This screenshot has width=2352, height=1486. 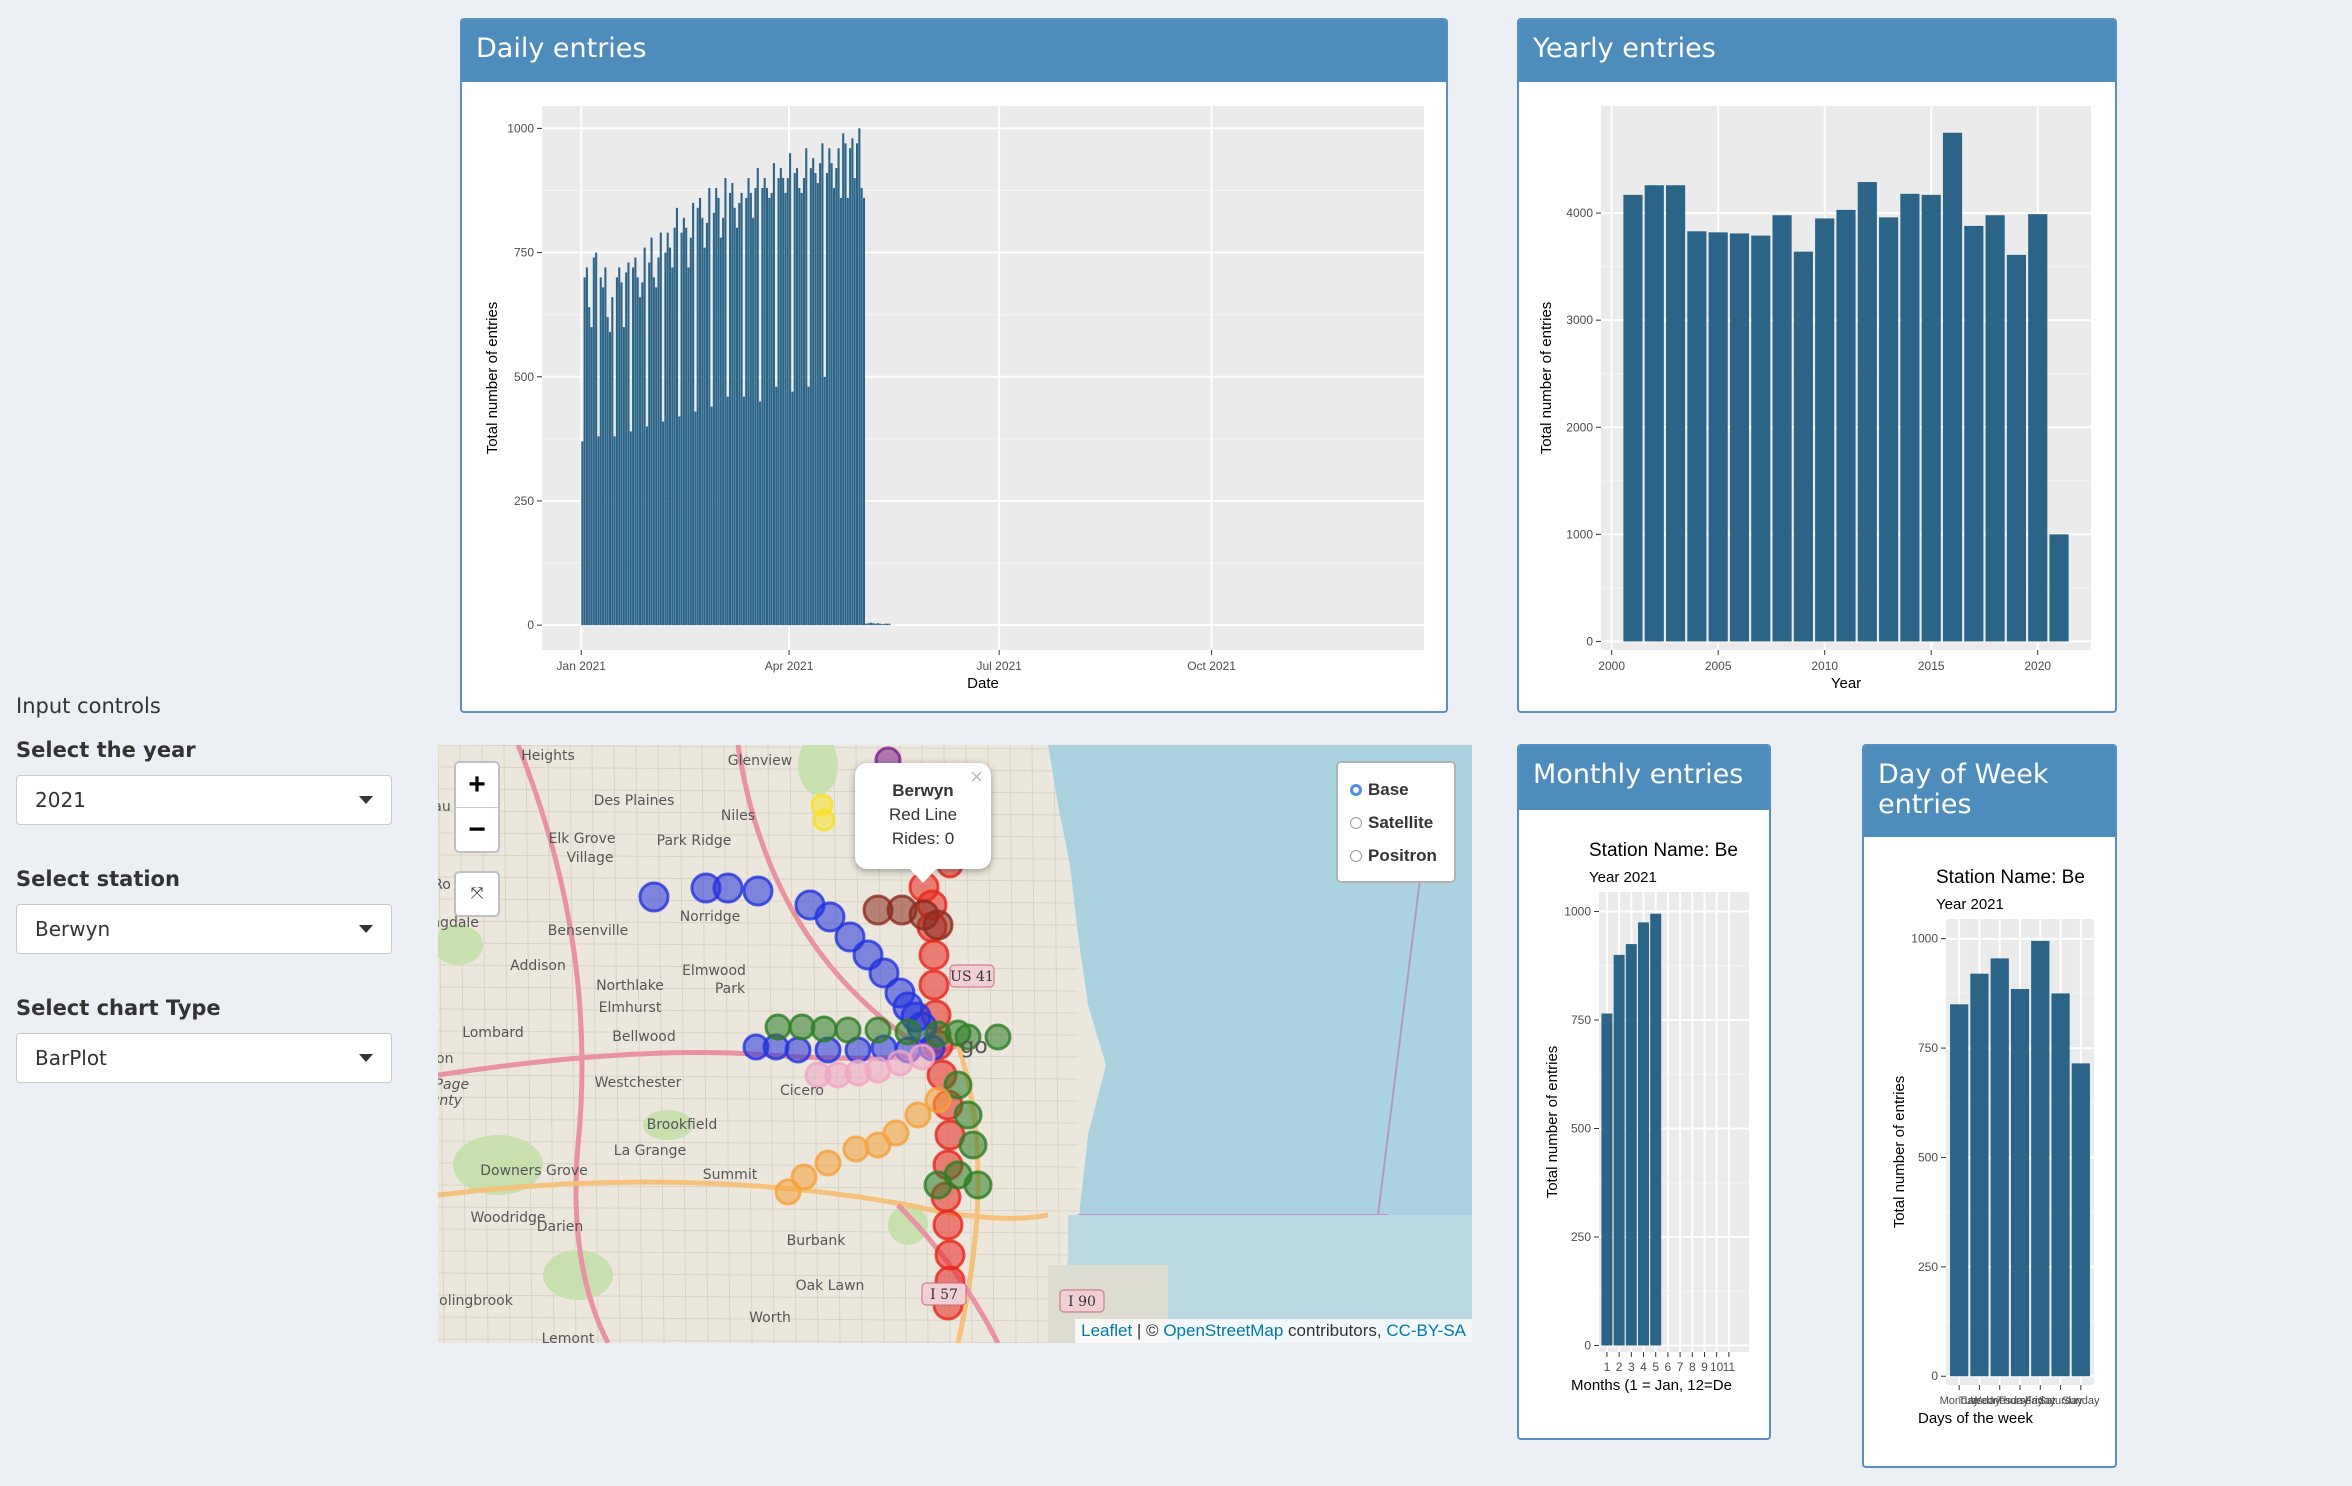 What do you see at coordinates (1396, 855) in the screenshot?
I see `layer-positron: Positron` at bounding box center [1396, 855].